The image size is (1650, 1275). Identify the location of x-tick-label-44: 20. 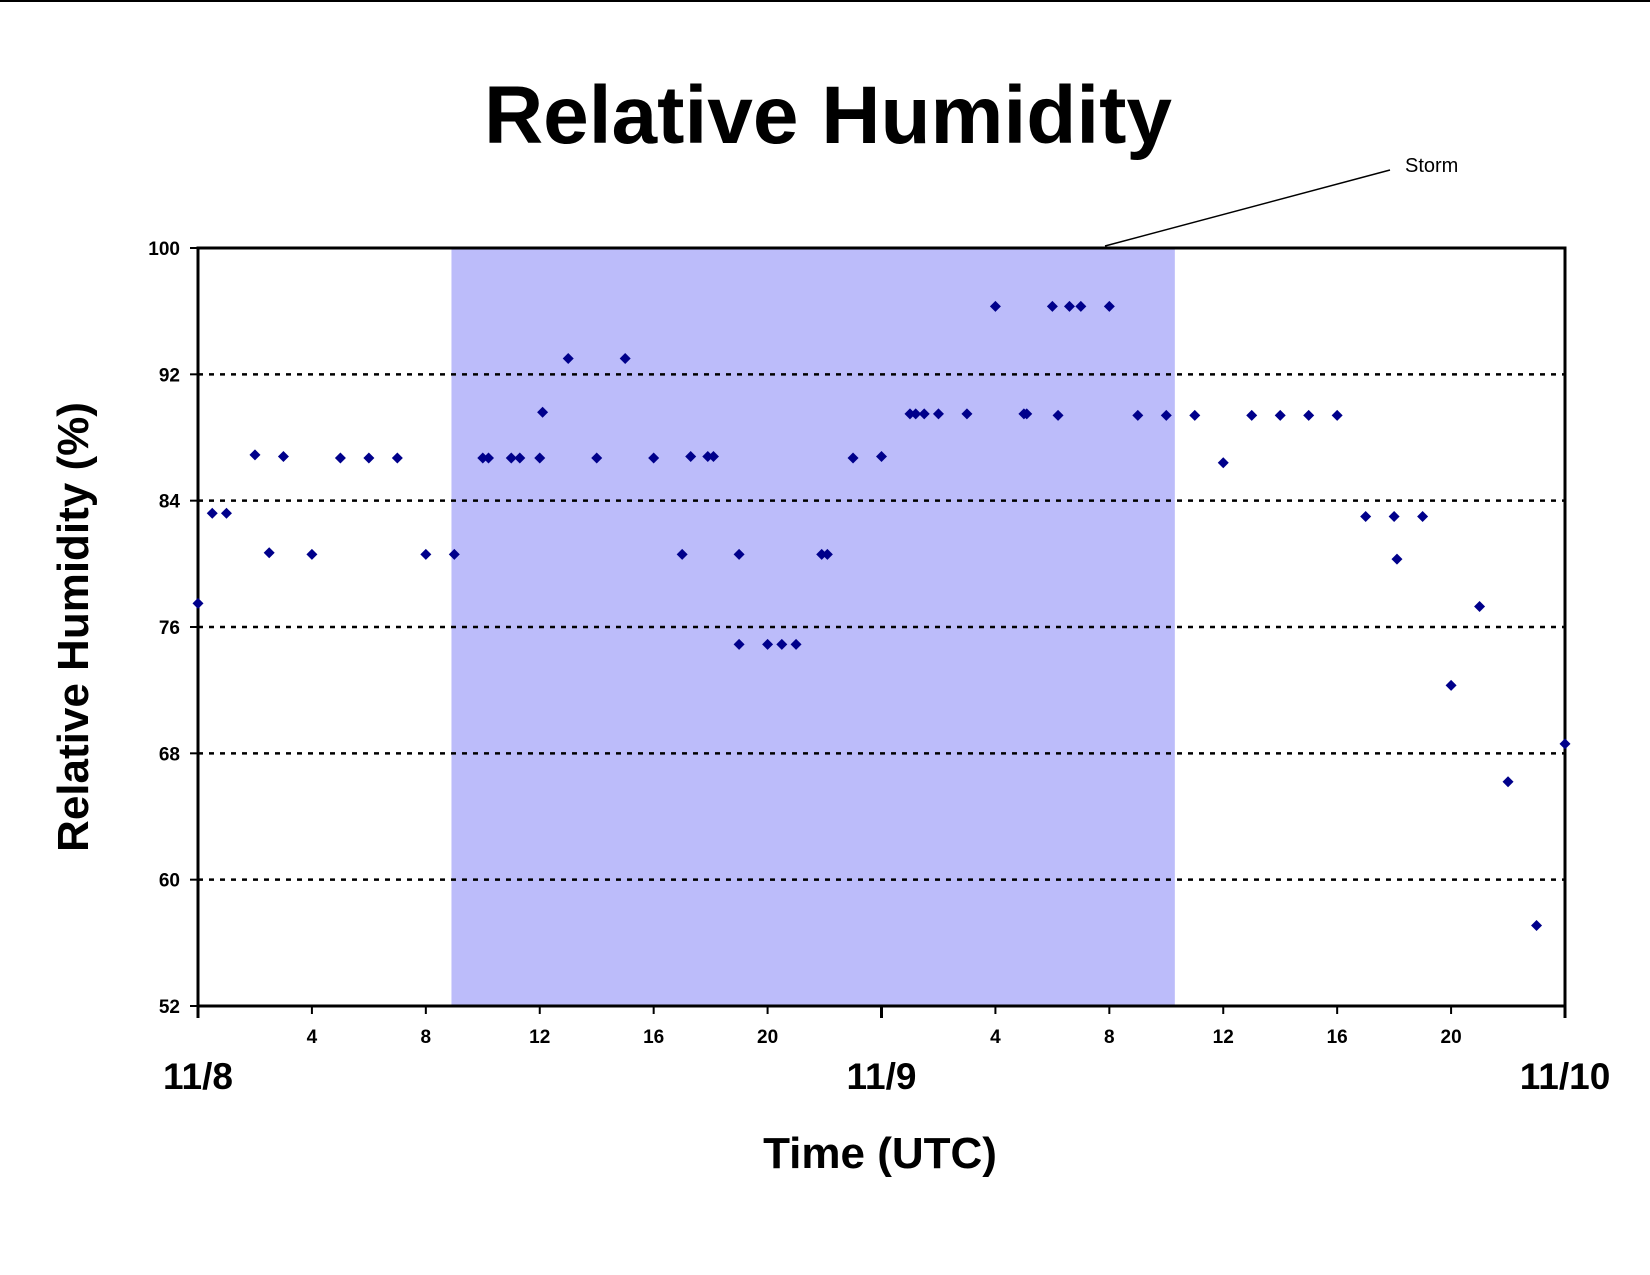
(1451, 1037).